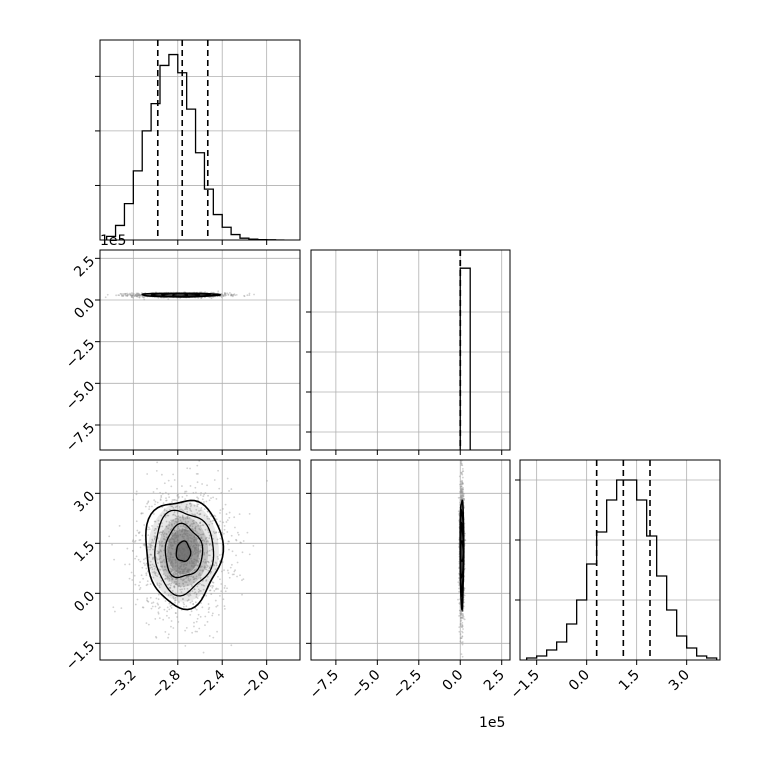 This screenshot has width=760, height=760. What do you see at coordinates (113, 241) in the screenshot?
I see `offset-label-row1-y: 1e5` at bounding box center [113, 241].